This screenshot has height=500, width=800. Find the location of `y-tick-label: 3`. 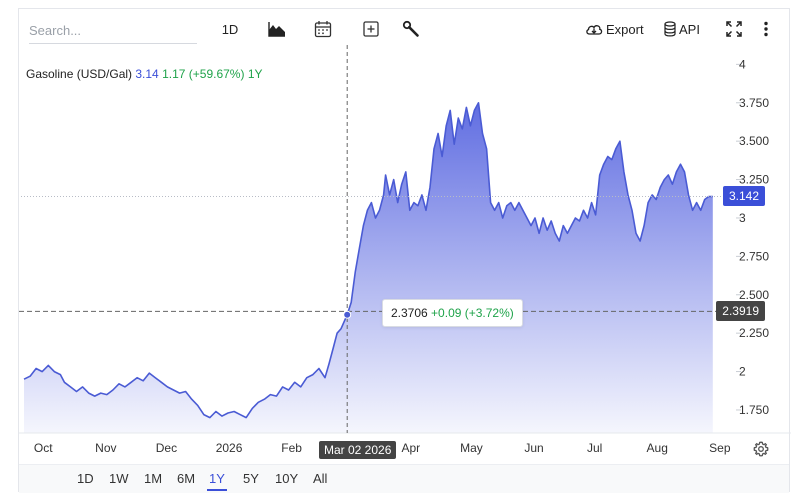

y-tick-label: 3 is located at coordinates (742, 218).